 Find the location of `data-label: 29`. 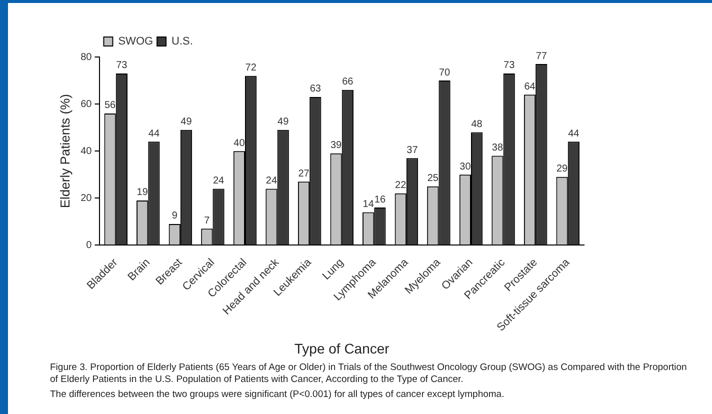

data-label: 29 is located at coordinates (562, 169).